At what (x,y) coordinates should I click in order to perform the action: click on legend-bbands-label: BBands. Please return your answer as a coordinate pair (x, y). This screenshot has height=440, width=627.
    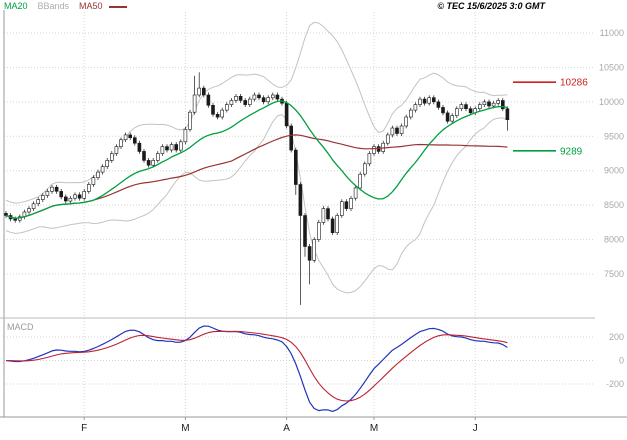
    Looking at the image, I should click on (53, 6).